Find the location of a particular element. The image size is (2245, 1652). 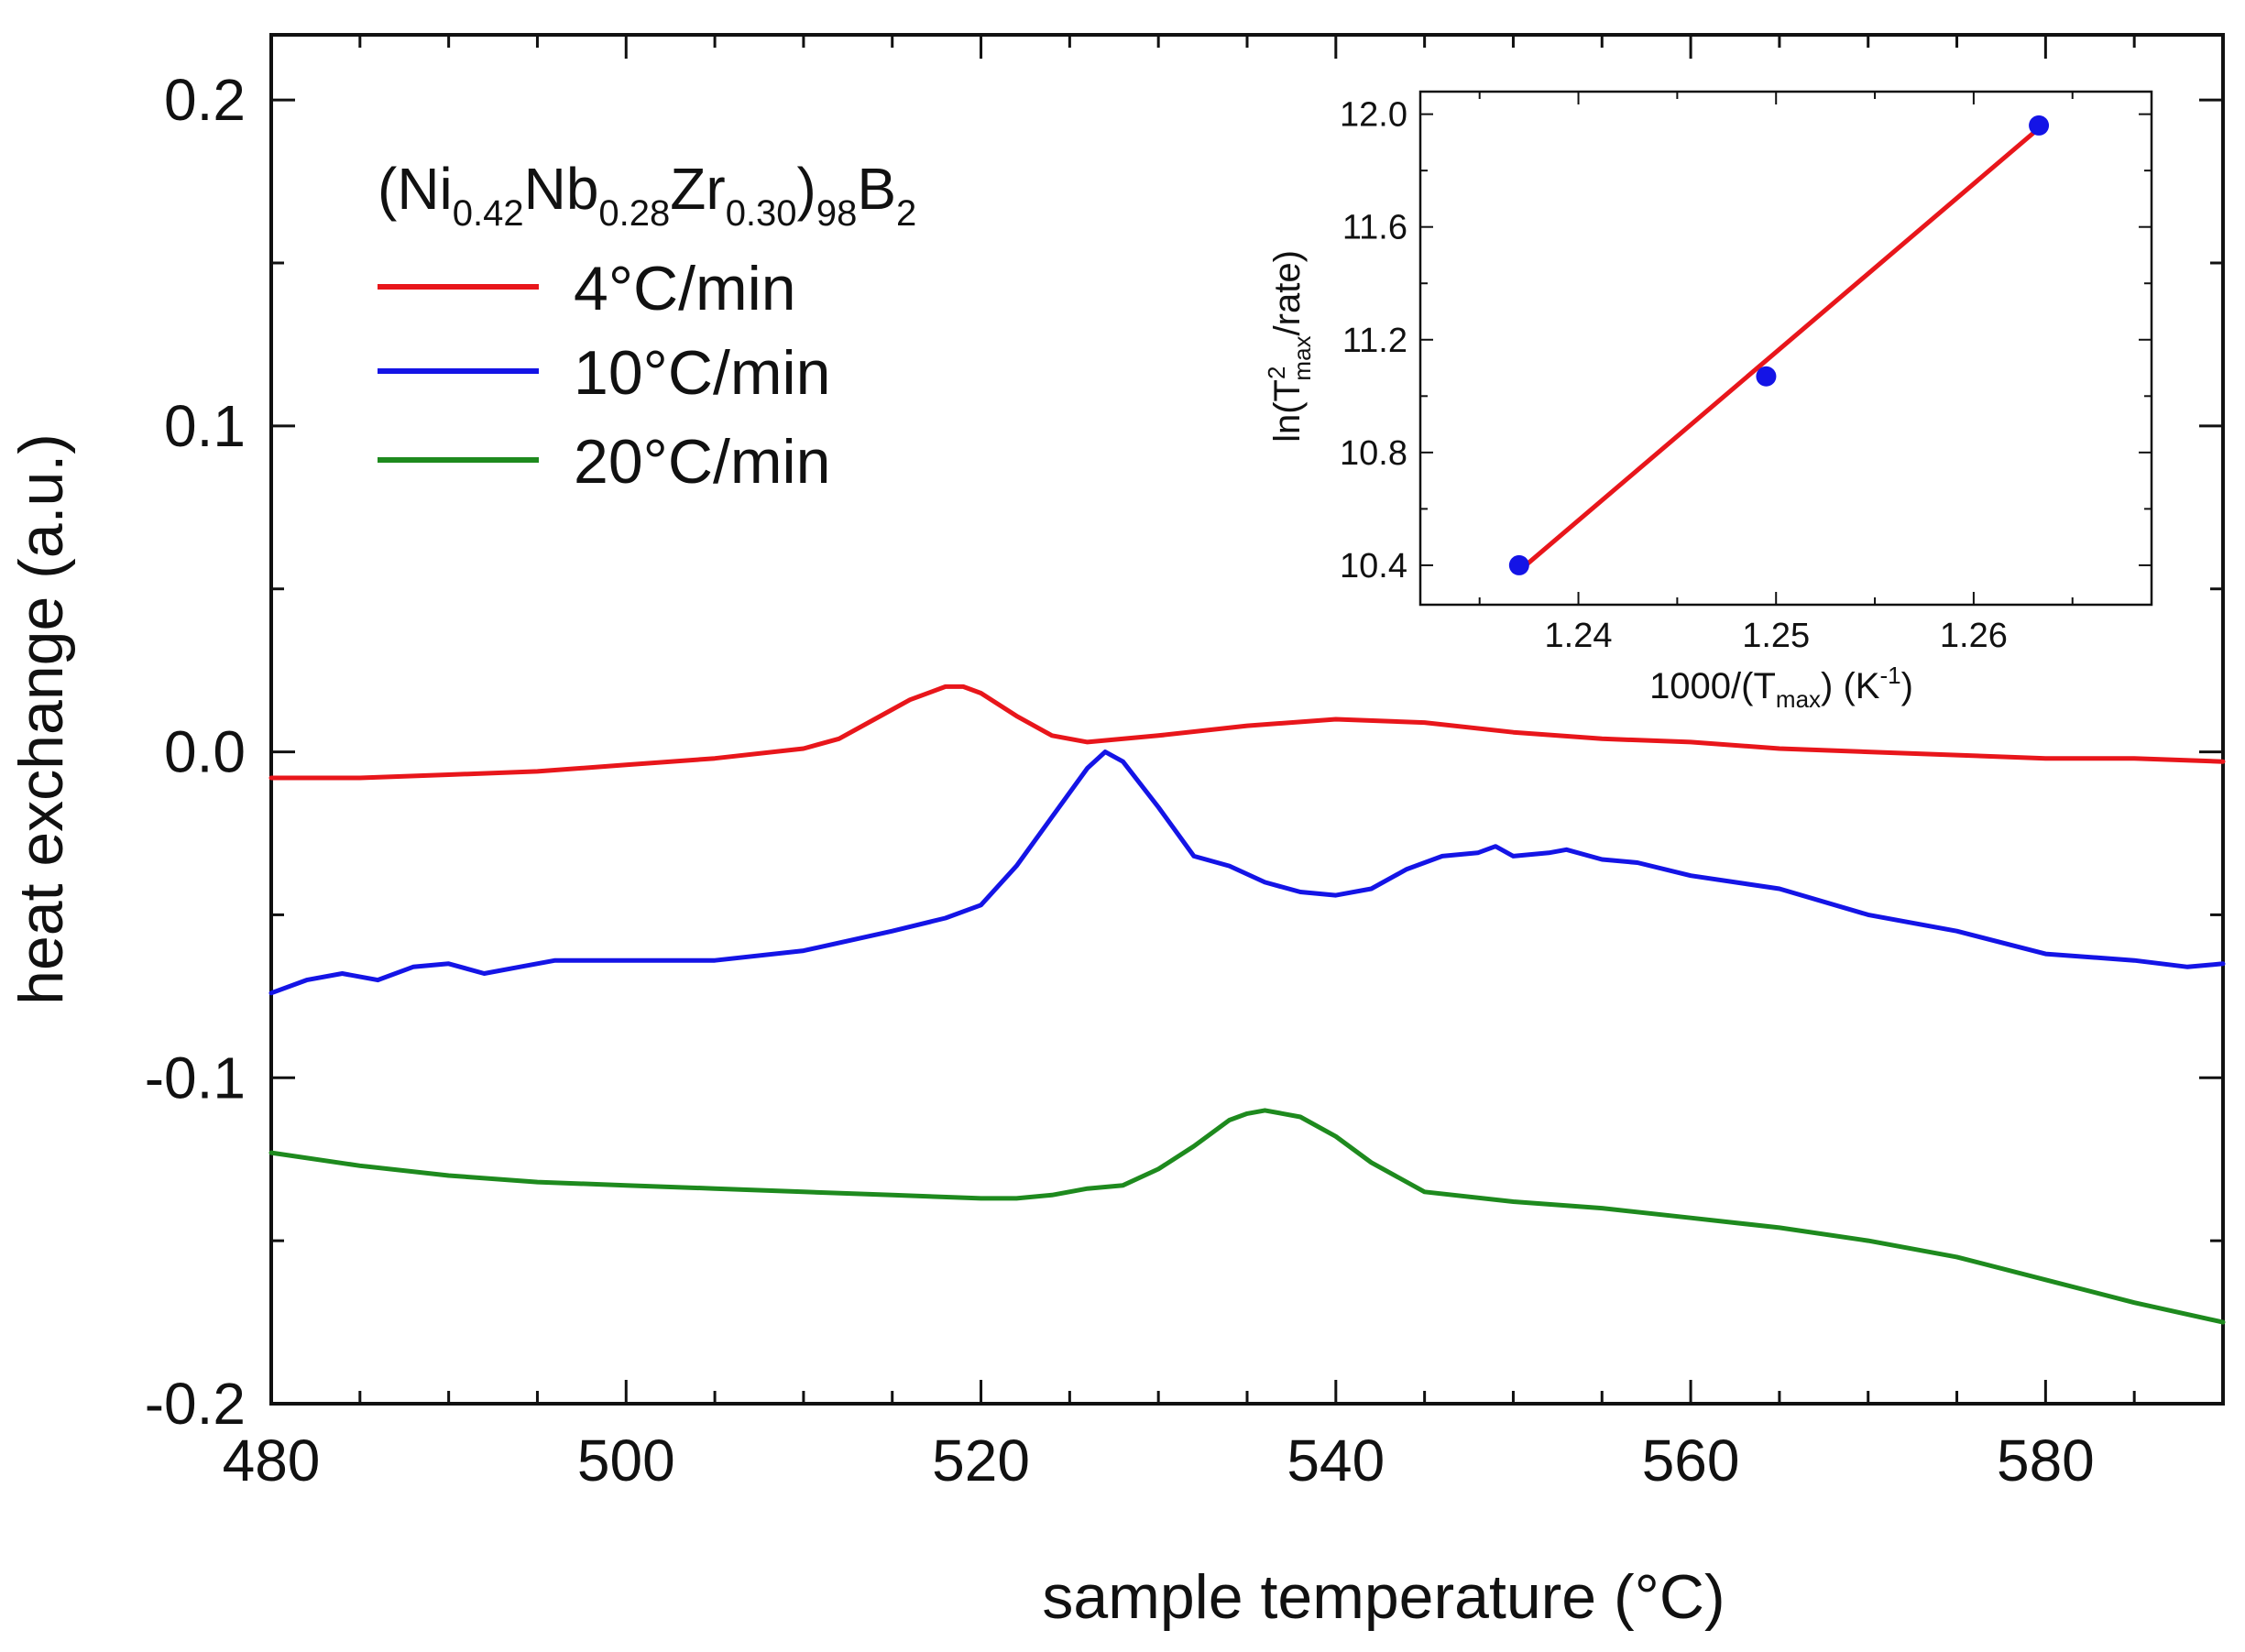

x-tick-label: 500 is located at coordinates (626, 1460).